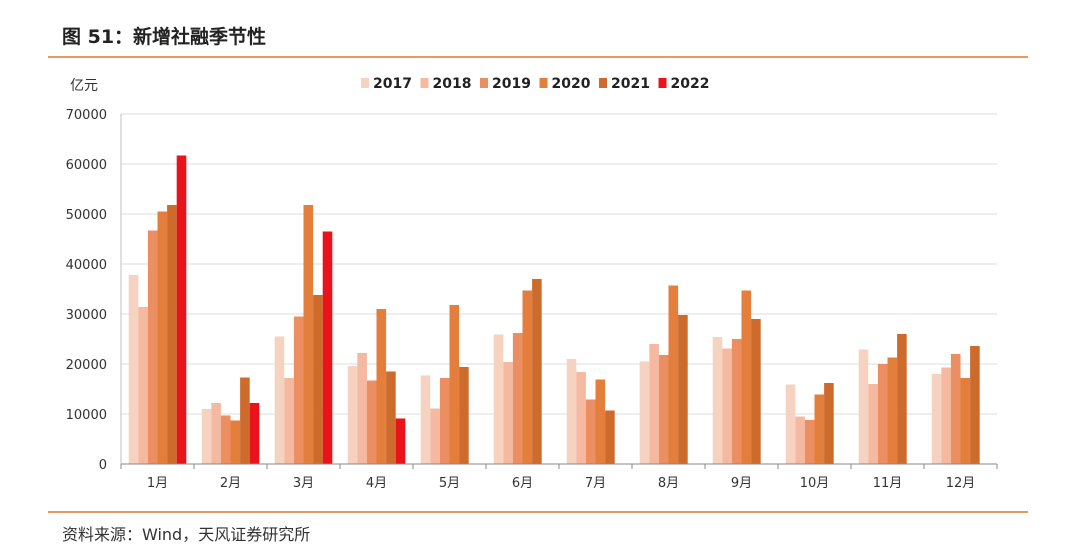 The image size is (1080, 548). I want to click on bar-2021-6月, so click(537, 371).